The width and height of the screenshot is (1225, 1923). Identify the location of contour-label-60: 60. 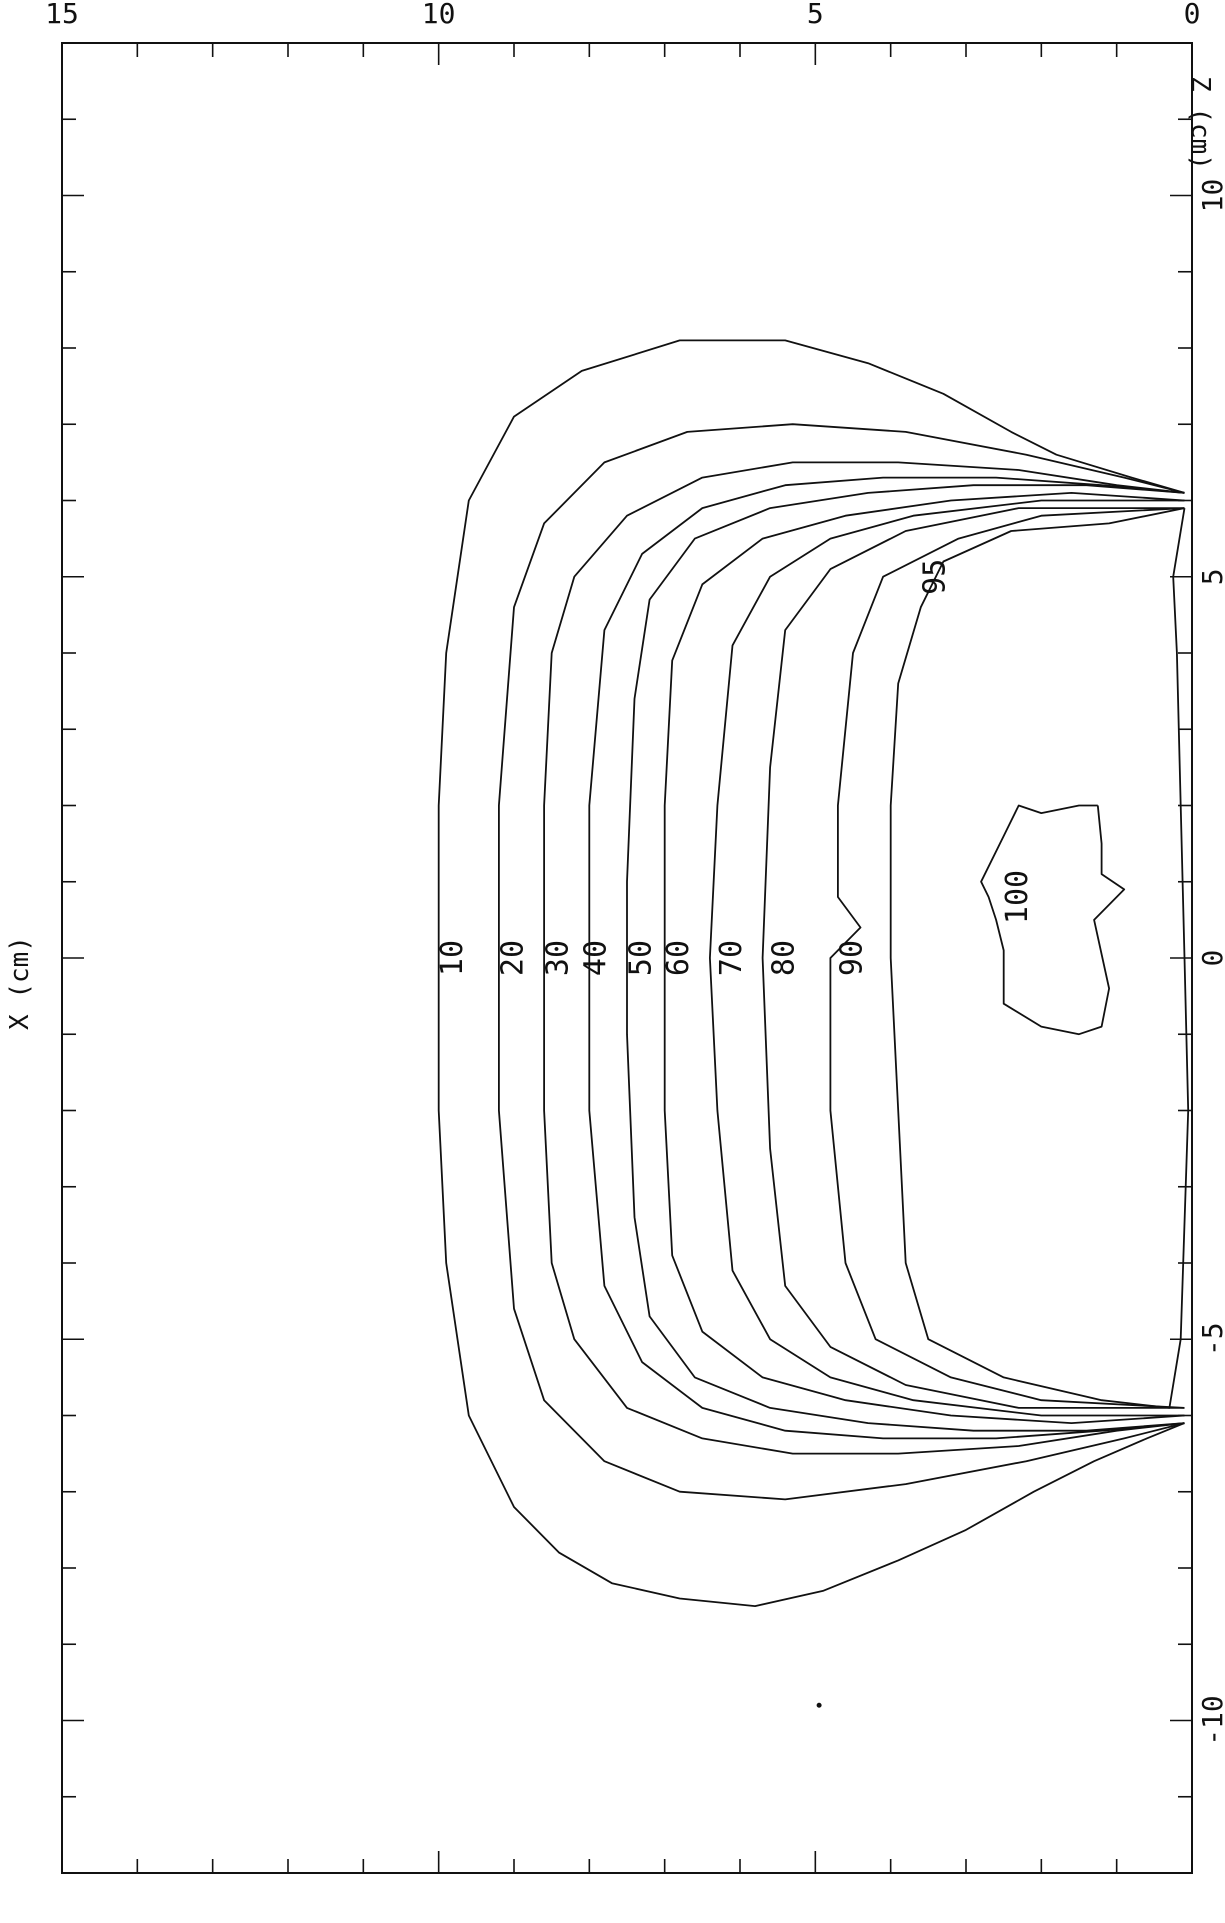
(678, 958).